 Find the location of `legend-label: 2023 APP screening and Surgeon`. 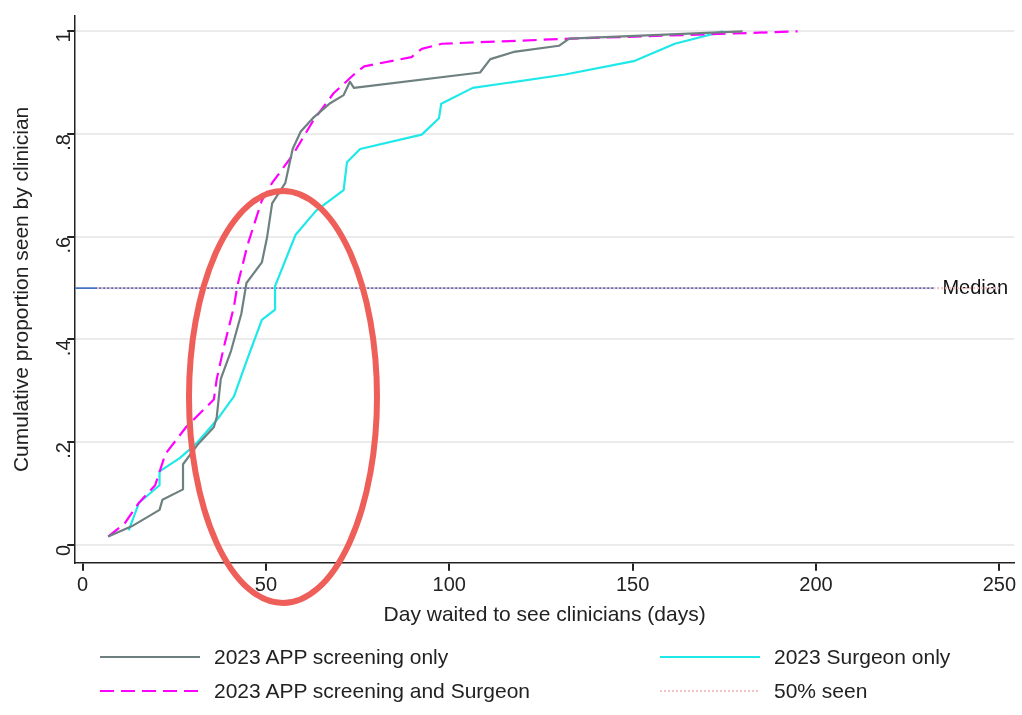

legend-label: 2023 APP screening and Surgeon is located at coordinates (372, 691).